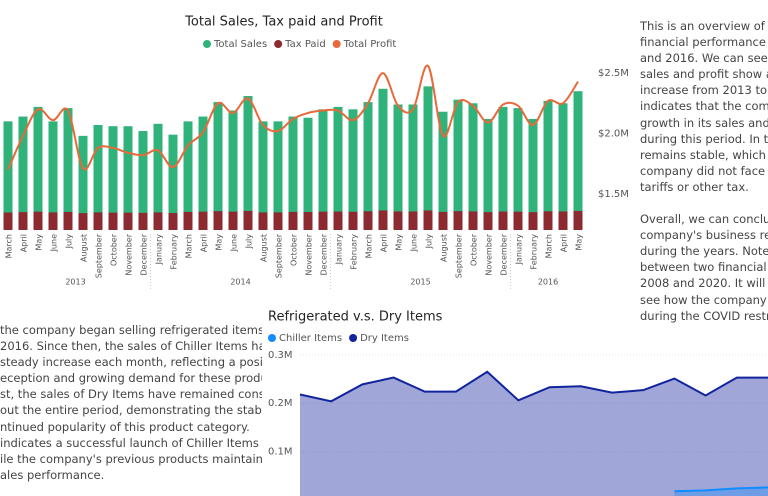  What do you see at coordinates (75, 282) in the screenshot?
I see `year-label: 2013` at bounding box center [75, 282].